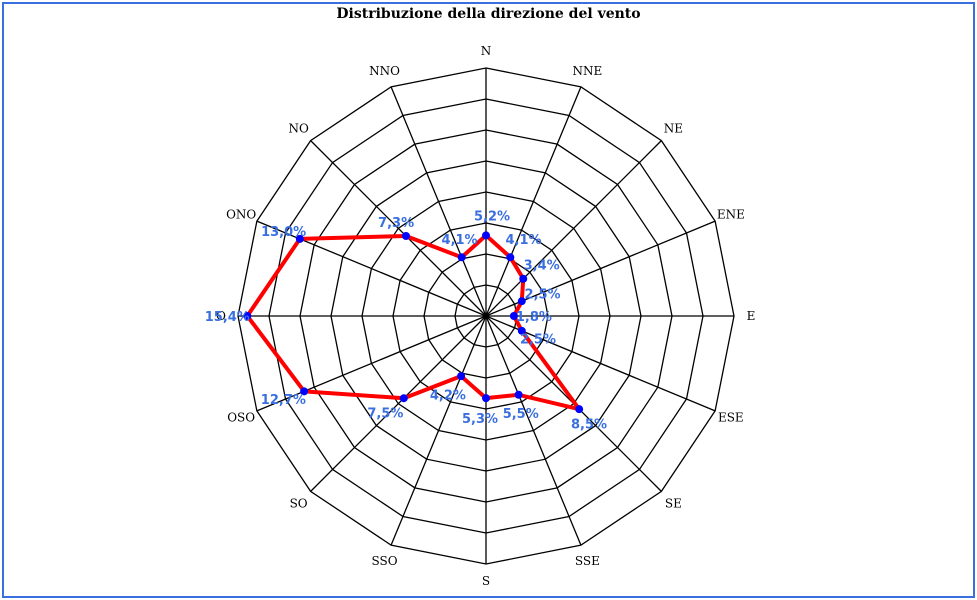  I want to click on spoke-no, so click(398, 228).